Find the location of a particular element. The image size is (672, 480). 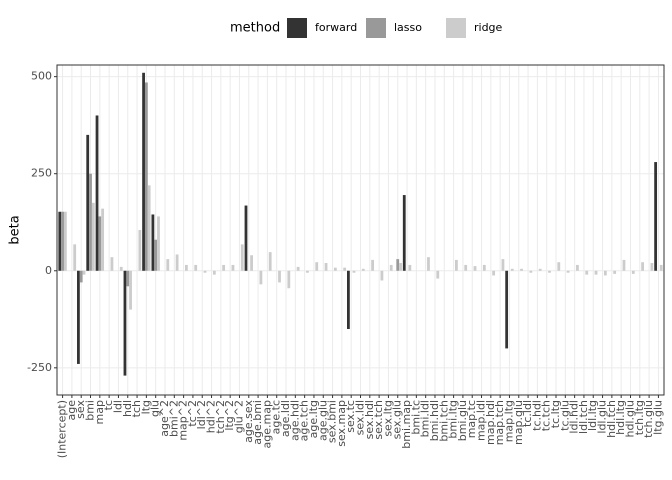

x-tick-label: ldl.glu is located at coordinates (602, 417).